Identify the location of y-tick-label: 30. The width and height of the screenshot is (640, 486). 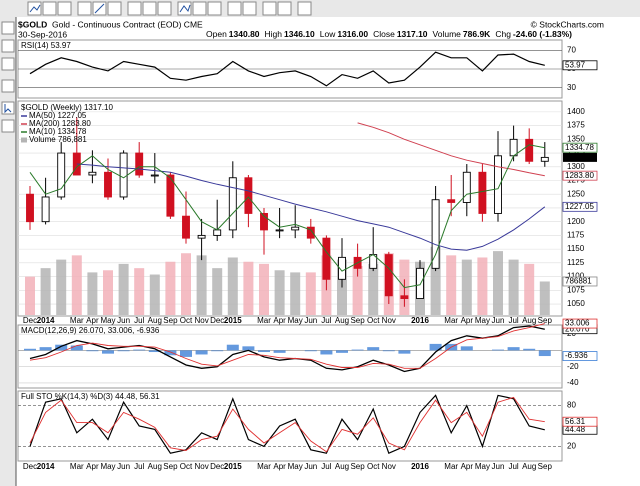
(571, 87).